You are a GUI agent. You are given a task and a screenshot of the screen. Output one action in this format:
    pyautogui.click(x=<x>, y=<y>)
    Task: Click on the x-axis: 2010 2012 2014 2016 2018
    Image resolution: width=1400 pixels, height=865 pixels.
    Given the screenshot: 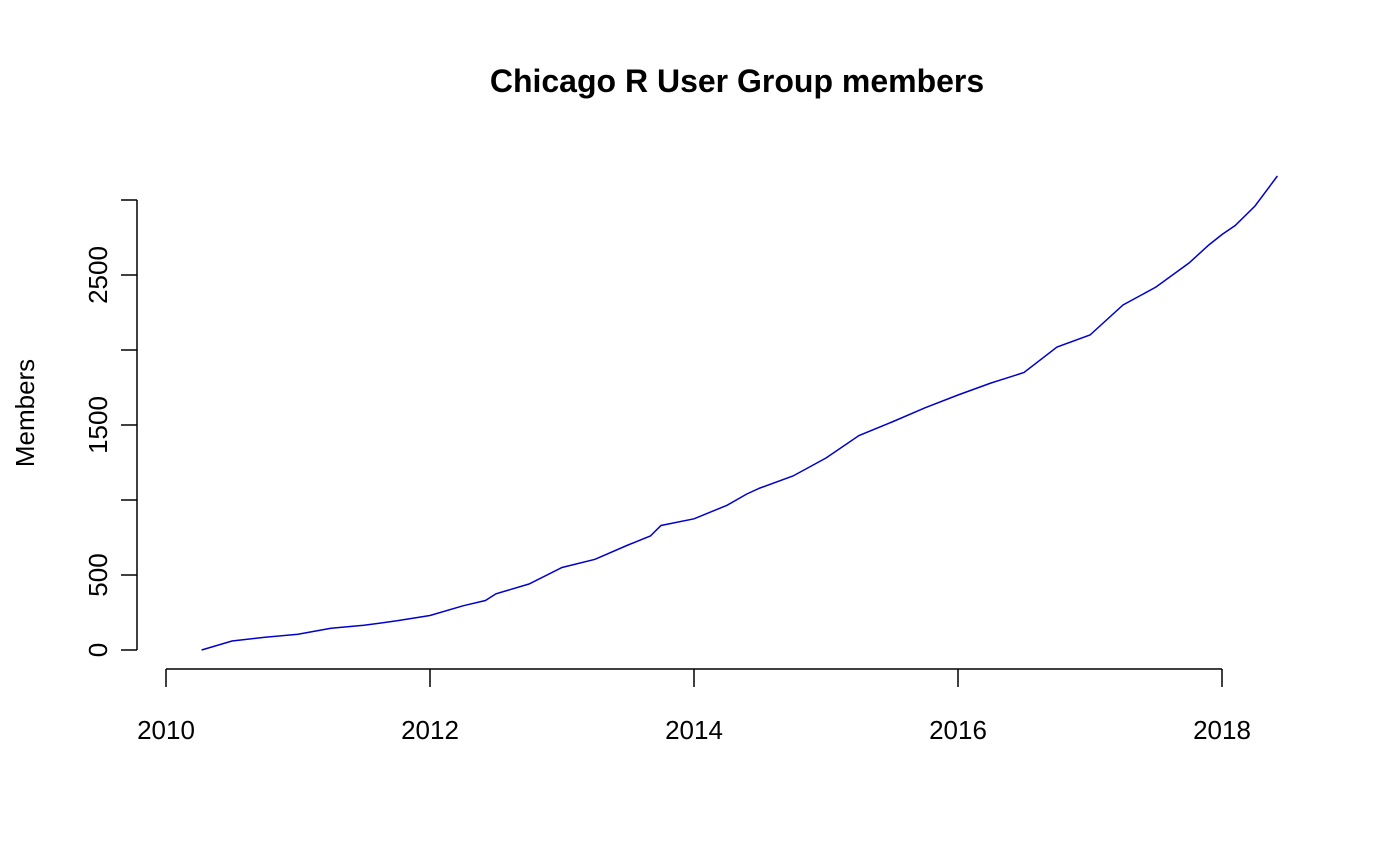 What is the action you would take?
    pyautogui.click(x=694, y=706)
    